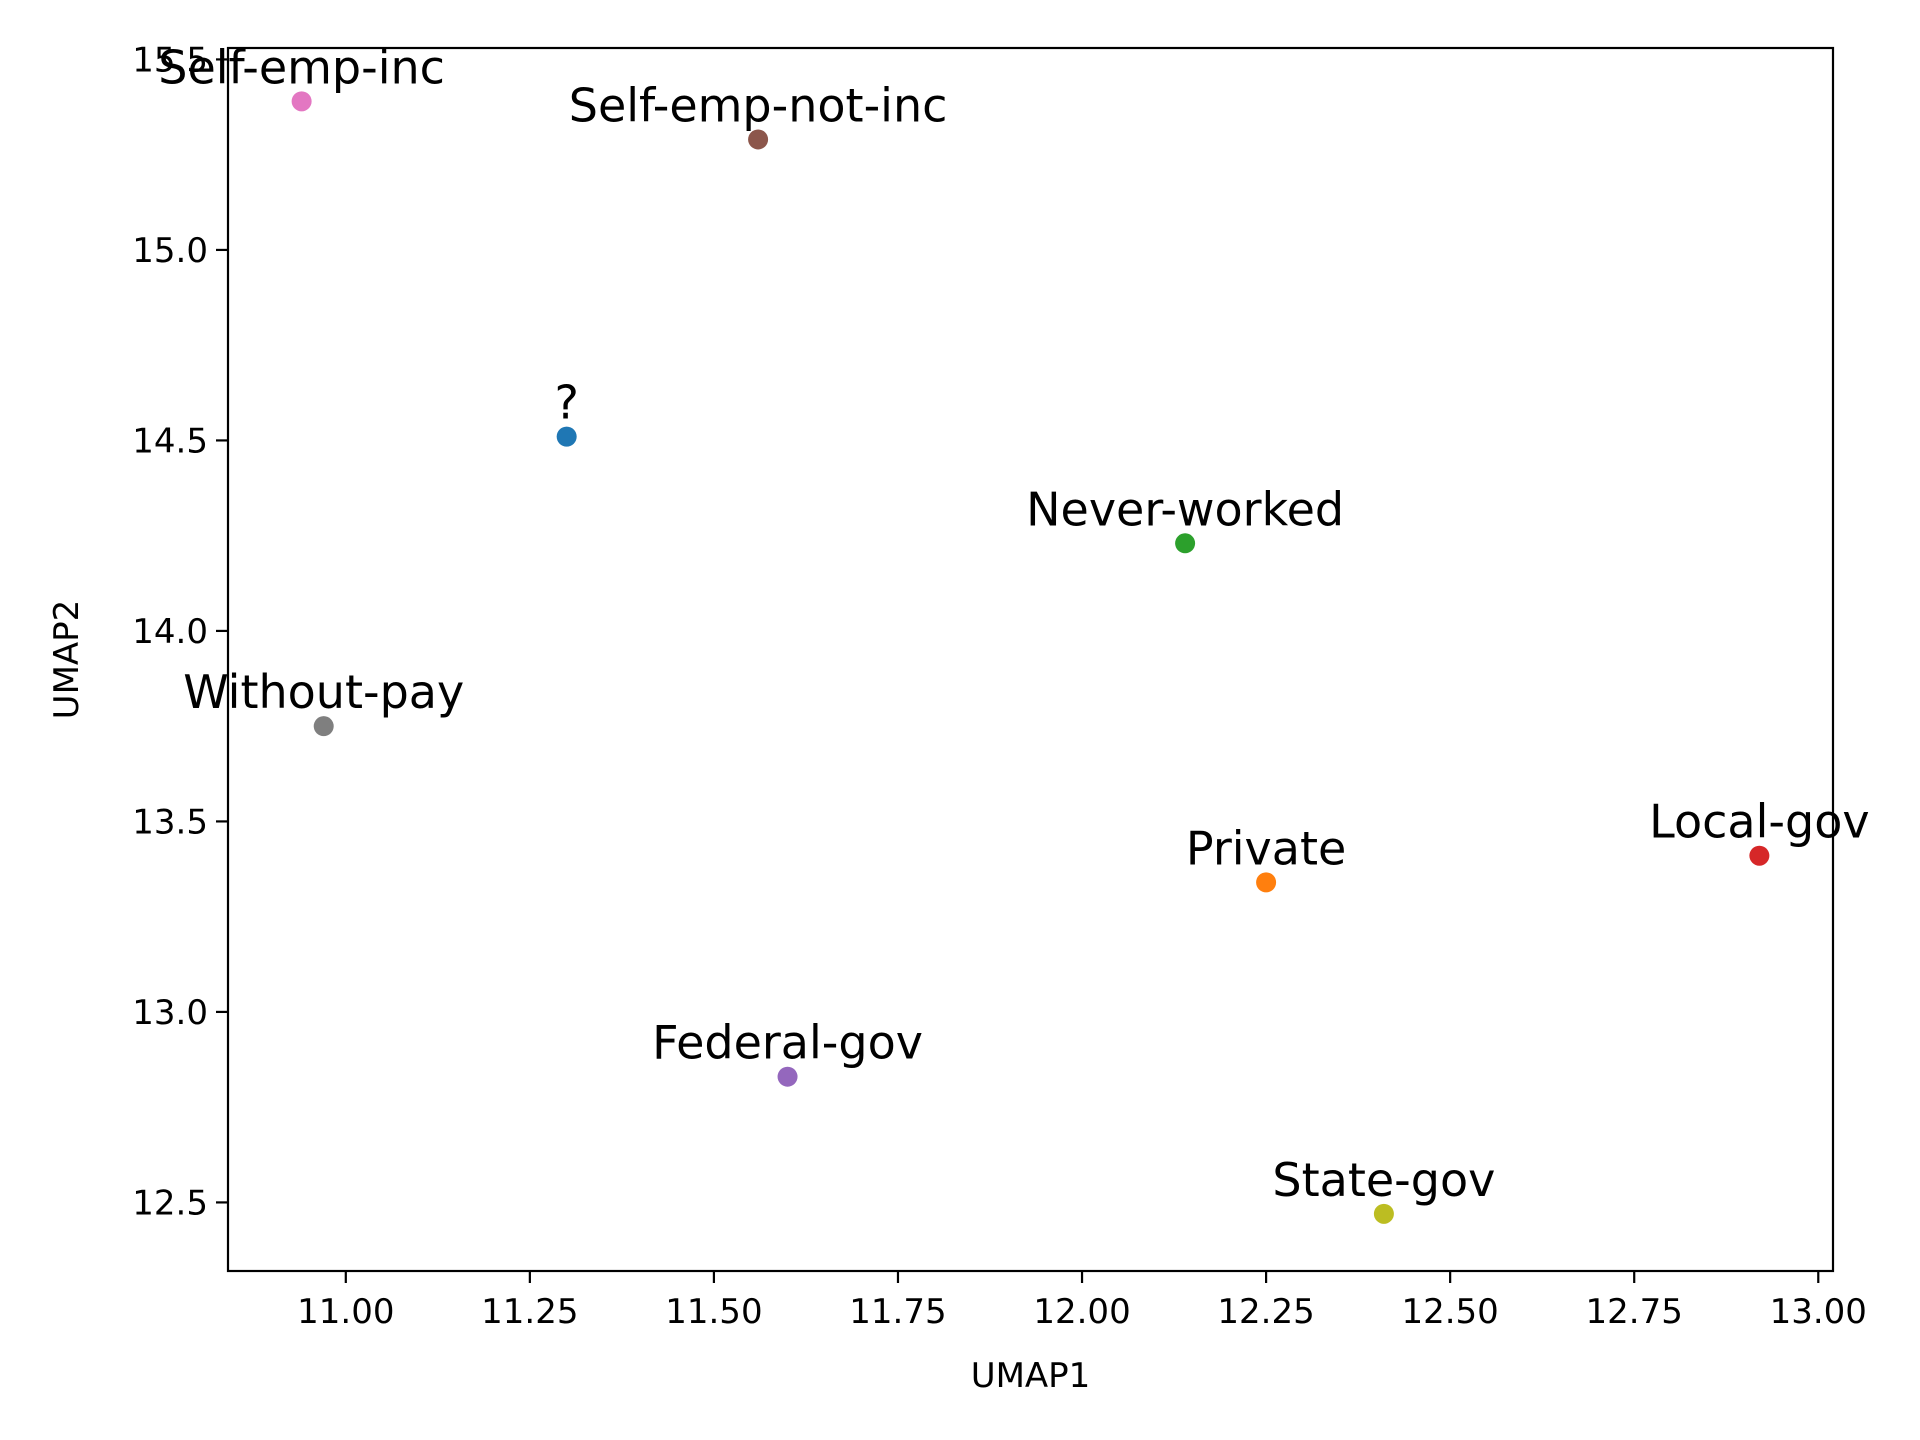 The height and width of the screenshot is (1440, 1920). Describe the element at coordinates (301, 67) in the screenshot. I see `point-label: Self-emp-inc` at that location.